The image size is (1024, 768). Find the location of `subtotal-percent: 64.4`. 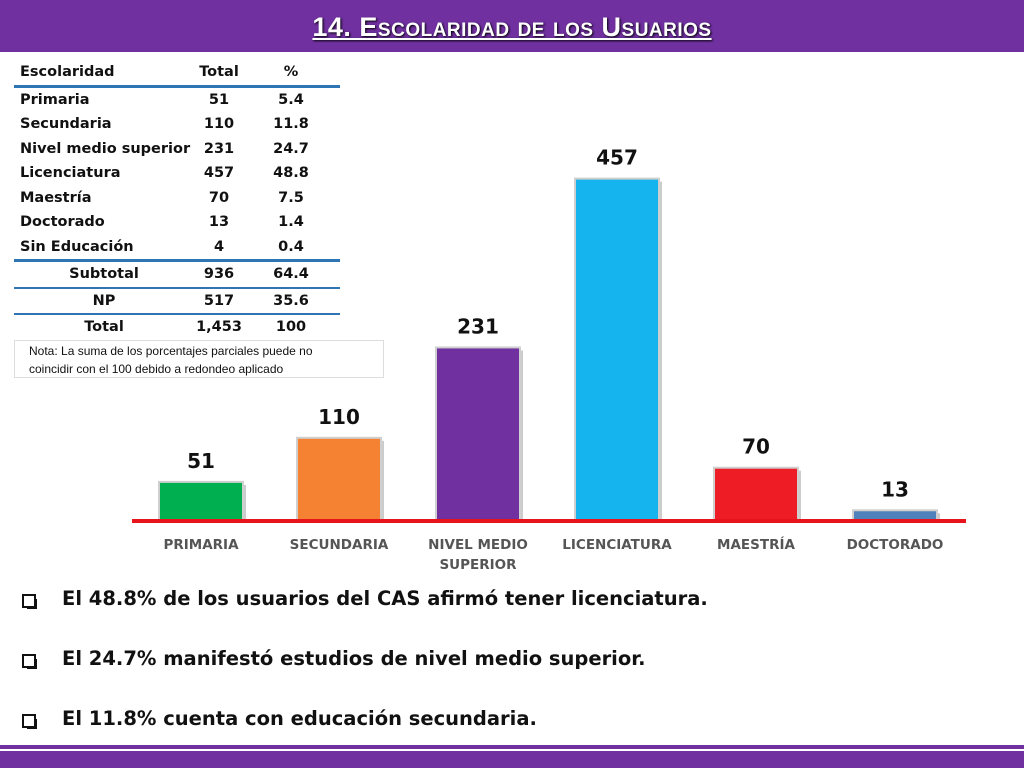

subtotal-percent: 64.4 is located at coordinates (291, 274).